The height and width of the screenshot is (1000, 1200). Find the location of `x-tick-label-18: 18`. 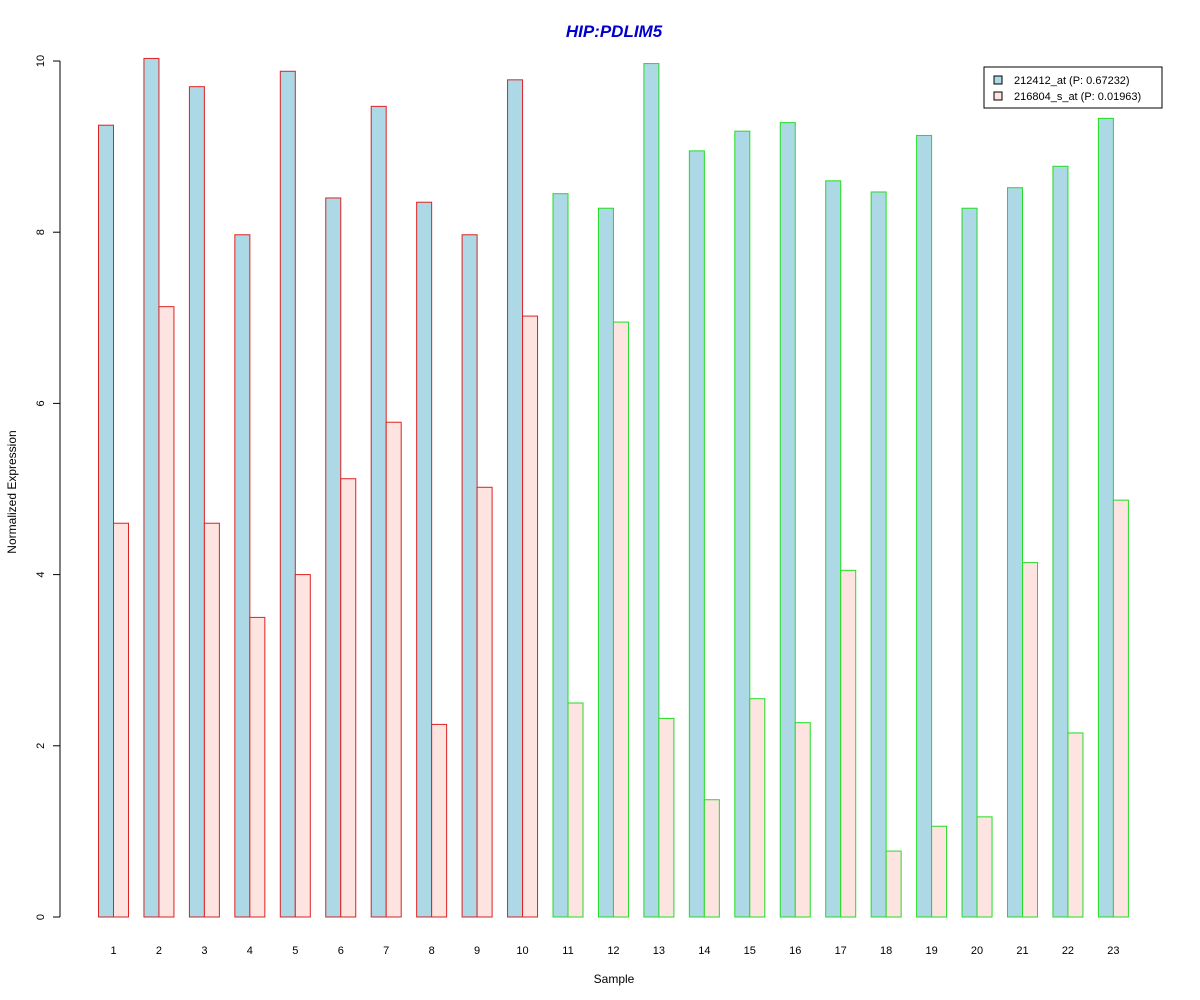

x-tick-label-18: 18 is located at coordinates (886, 951).